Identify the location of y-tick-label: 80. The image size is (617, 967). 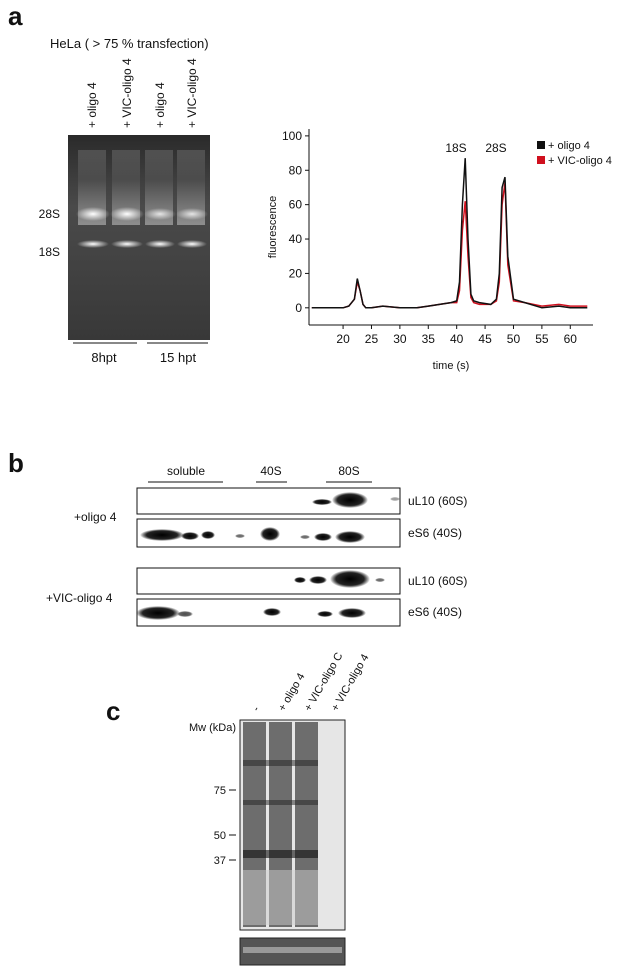
(296, 170).